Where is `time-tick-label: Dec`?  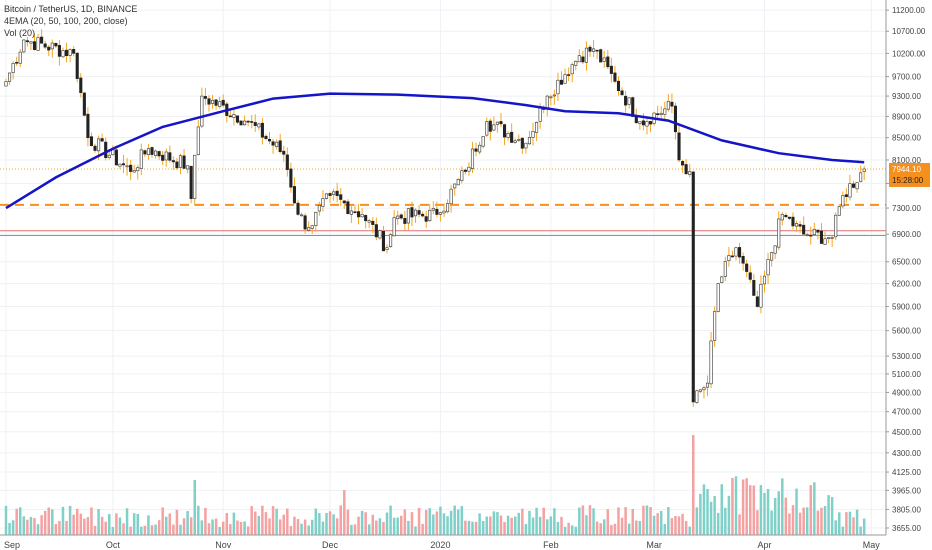 time-tick-label: Dec is located at coordinates (330, 545).